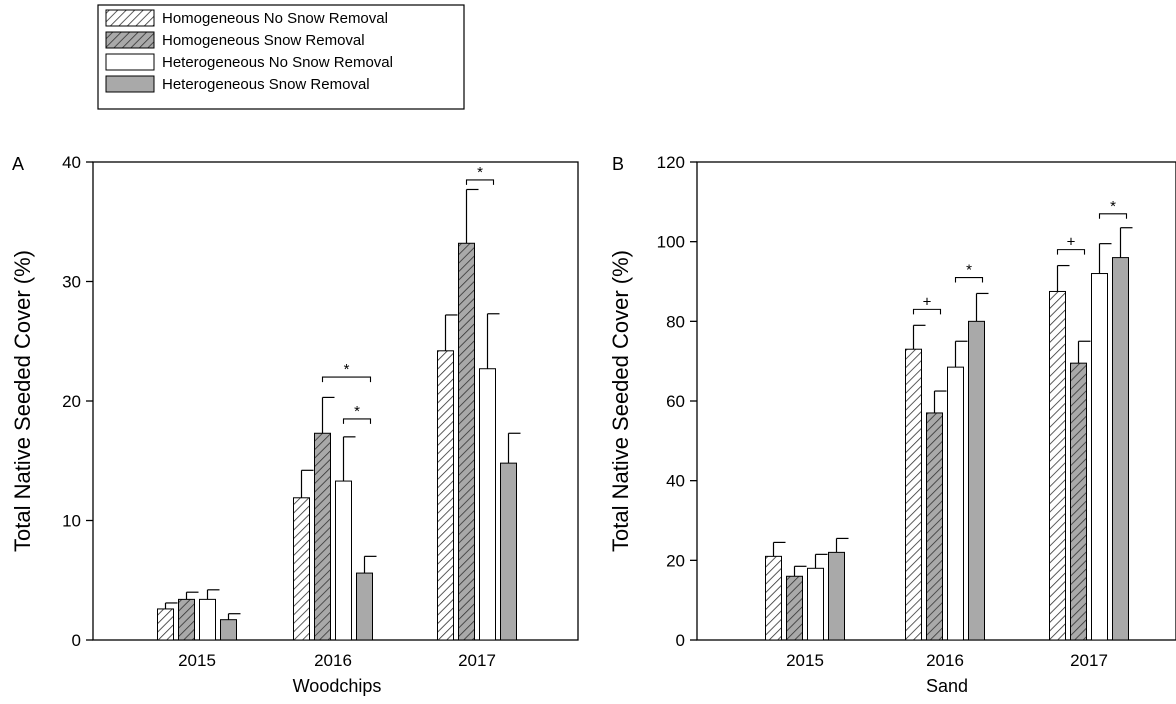 This screenshot has width=1176, height=704. Describe the element at coordinates (18, 164) in the screenshot. I see `panel-label: A` at that location.